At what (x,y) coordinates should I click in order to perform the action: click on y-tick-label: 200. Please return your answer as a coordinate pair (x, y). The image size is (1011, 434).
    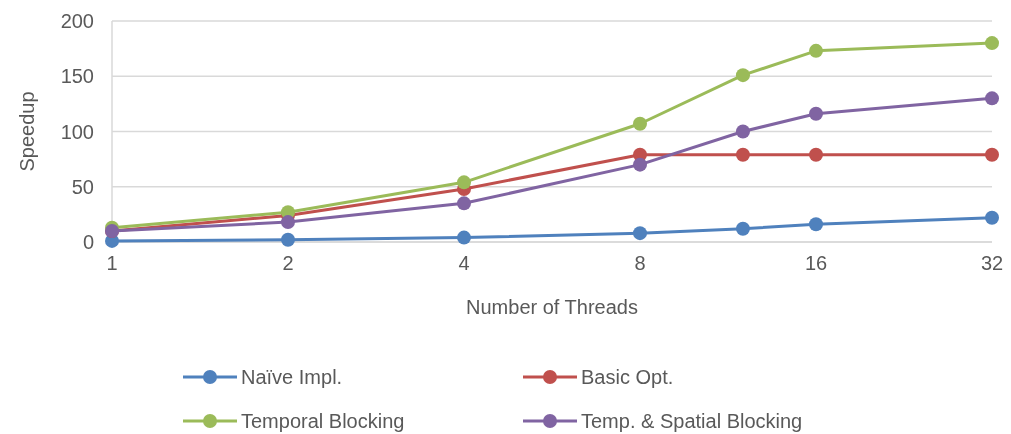
    Looking at the image, I should click on (77, 21).